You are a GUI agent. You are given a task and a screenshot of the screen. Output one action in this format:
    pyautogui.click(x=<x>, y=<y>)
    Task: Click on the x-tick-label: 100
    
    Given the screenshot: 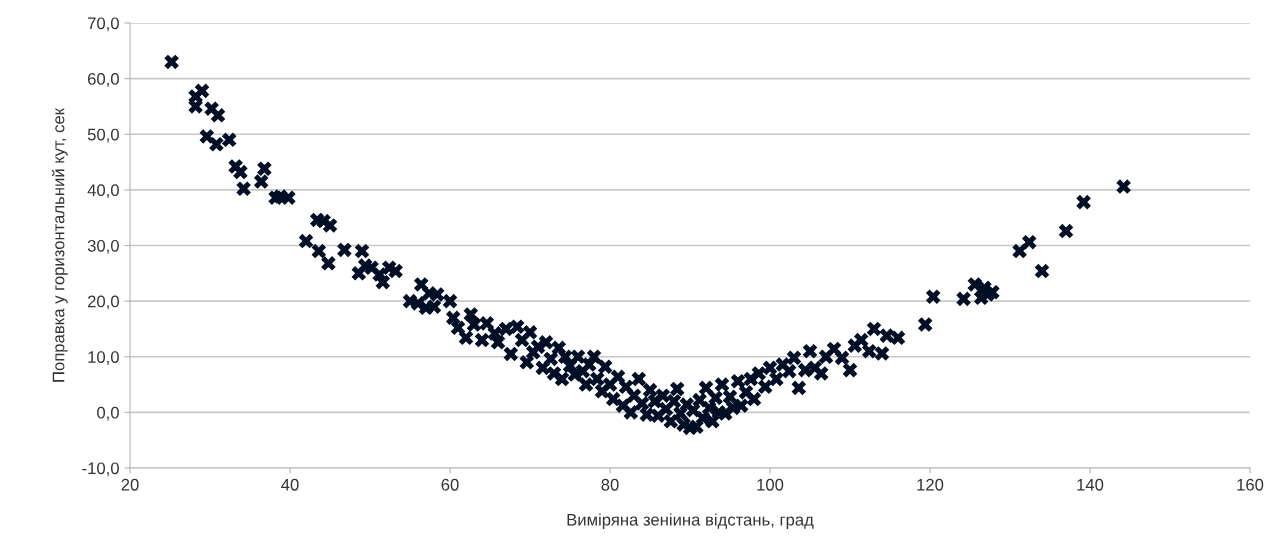 What is the action you would take?
    pyautogui.click(x=770, y=484)
    